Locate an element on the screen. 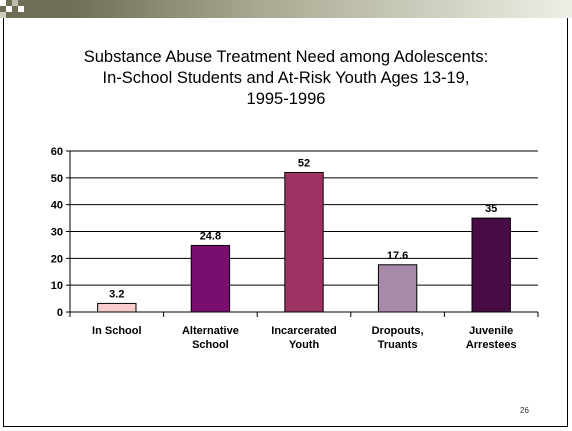  category-label: In School is located at coordinates (117, 331).